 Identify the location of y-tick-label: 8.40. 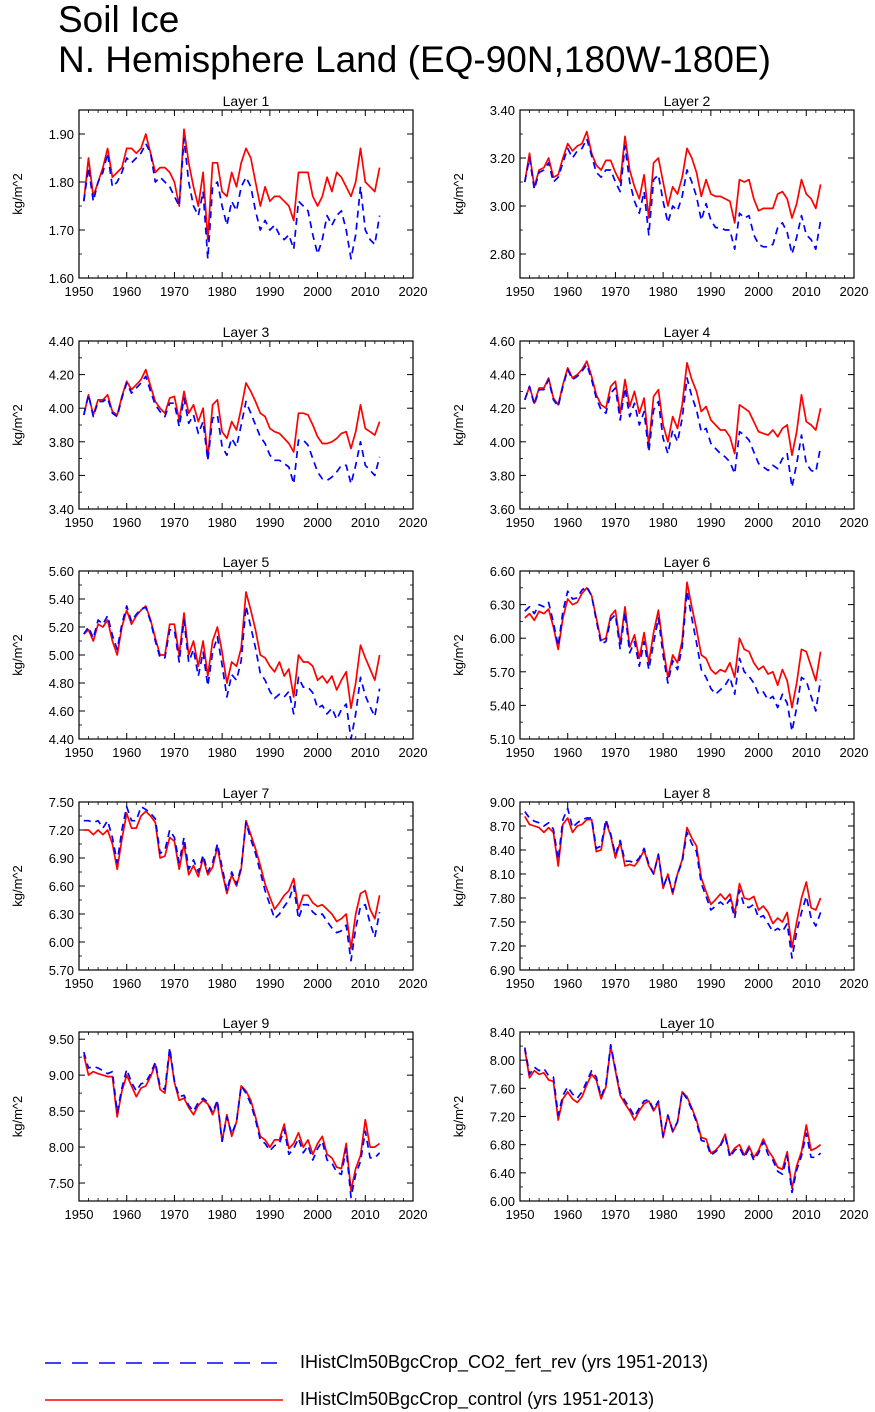
(502, 1032).